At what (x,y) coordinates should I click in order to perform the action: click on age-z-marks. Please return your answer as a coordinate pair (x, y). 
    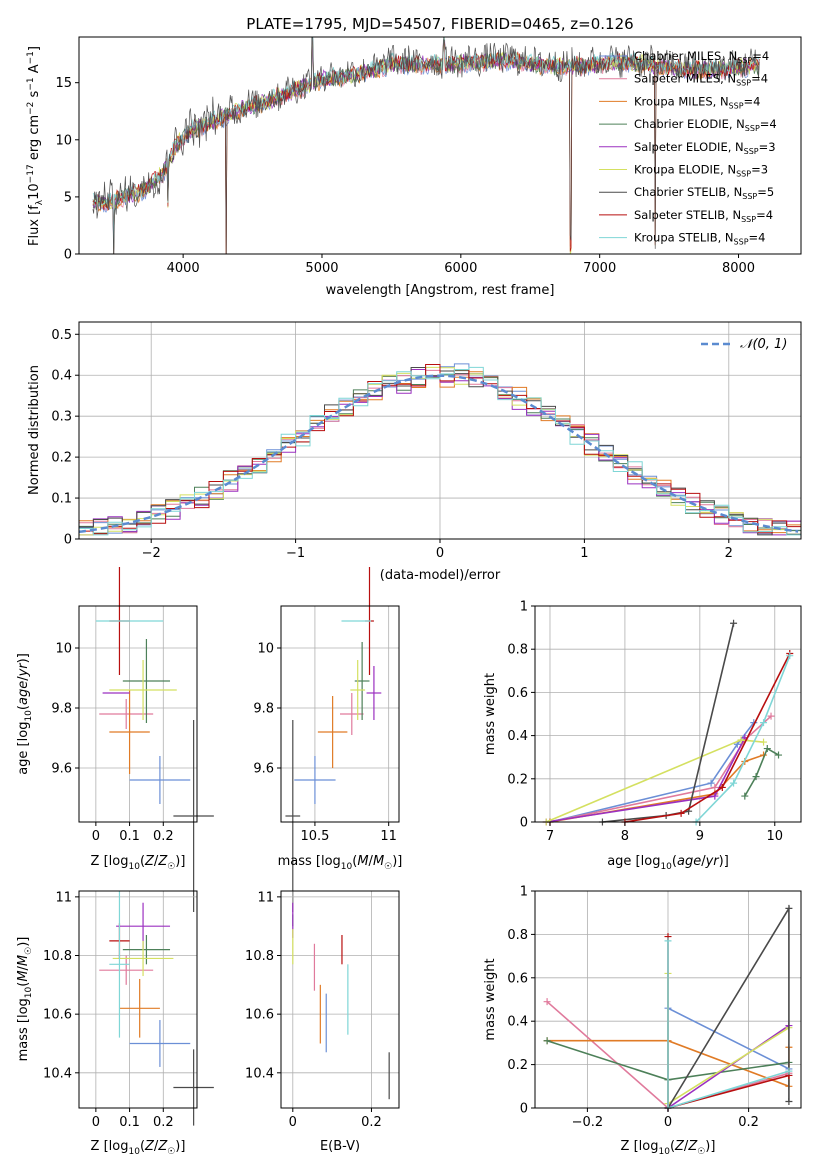
    Looking at the image, I should click on (154, 739).